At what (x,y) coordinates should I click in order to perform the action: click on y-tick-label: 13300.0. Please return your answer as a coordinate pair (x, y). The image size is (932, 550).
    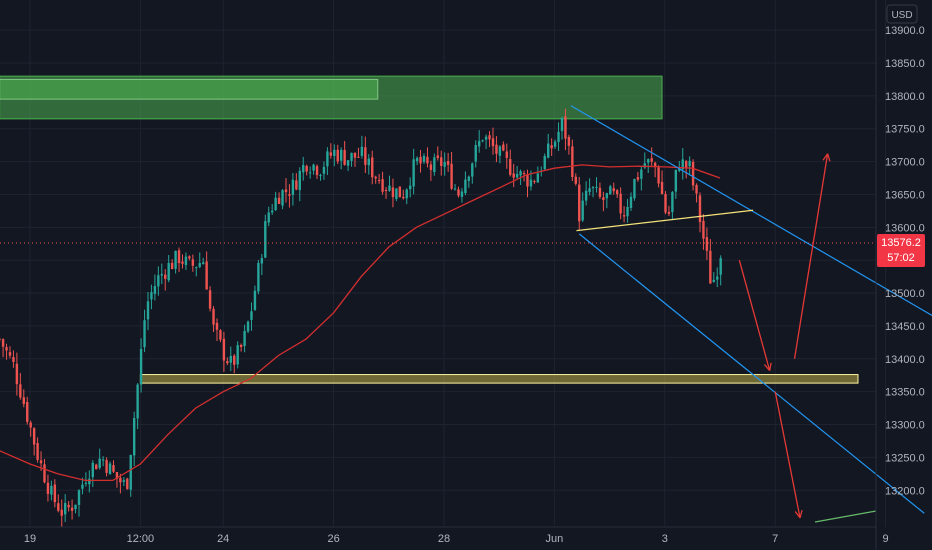
    Looking at the image, I should click on (905, 426).